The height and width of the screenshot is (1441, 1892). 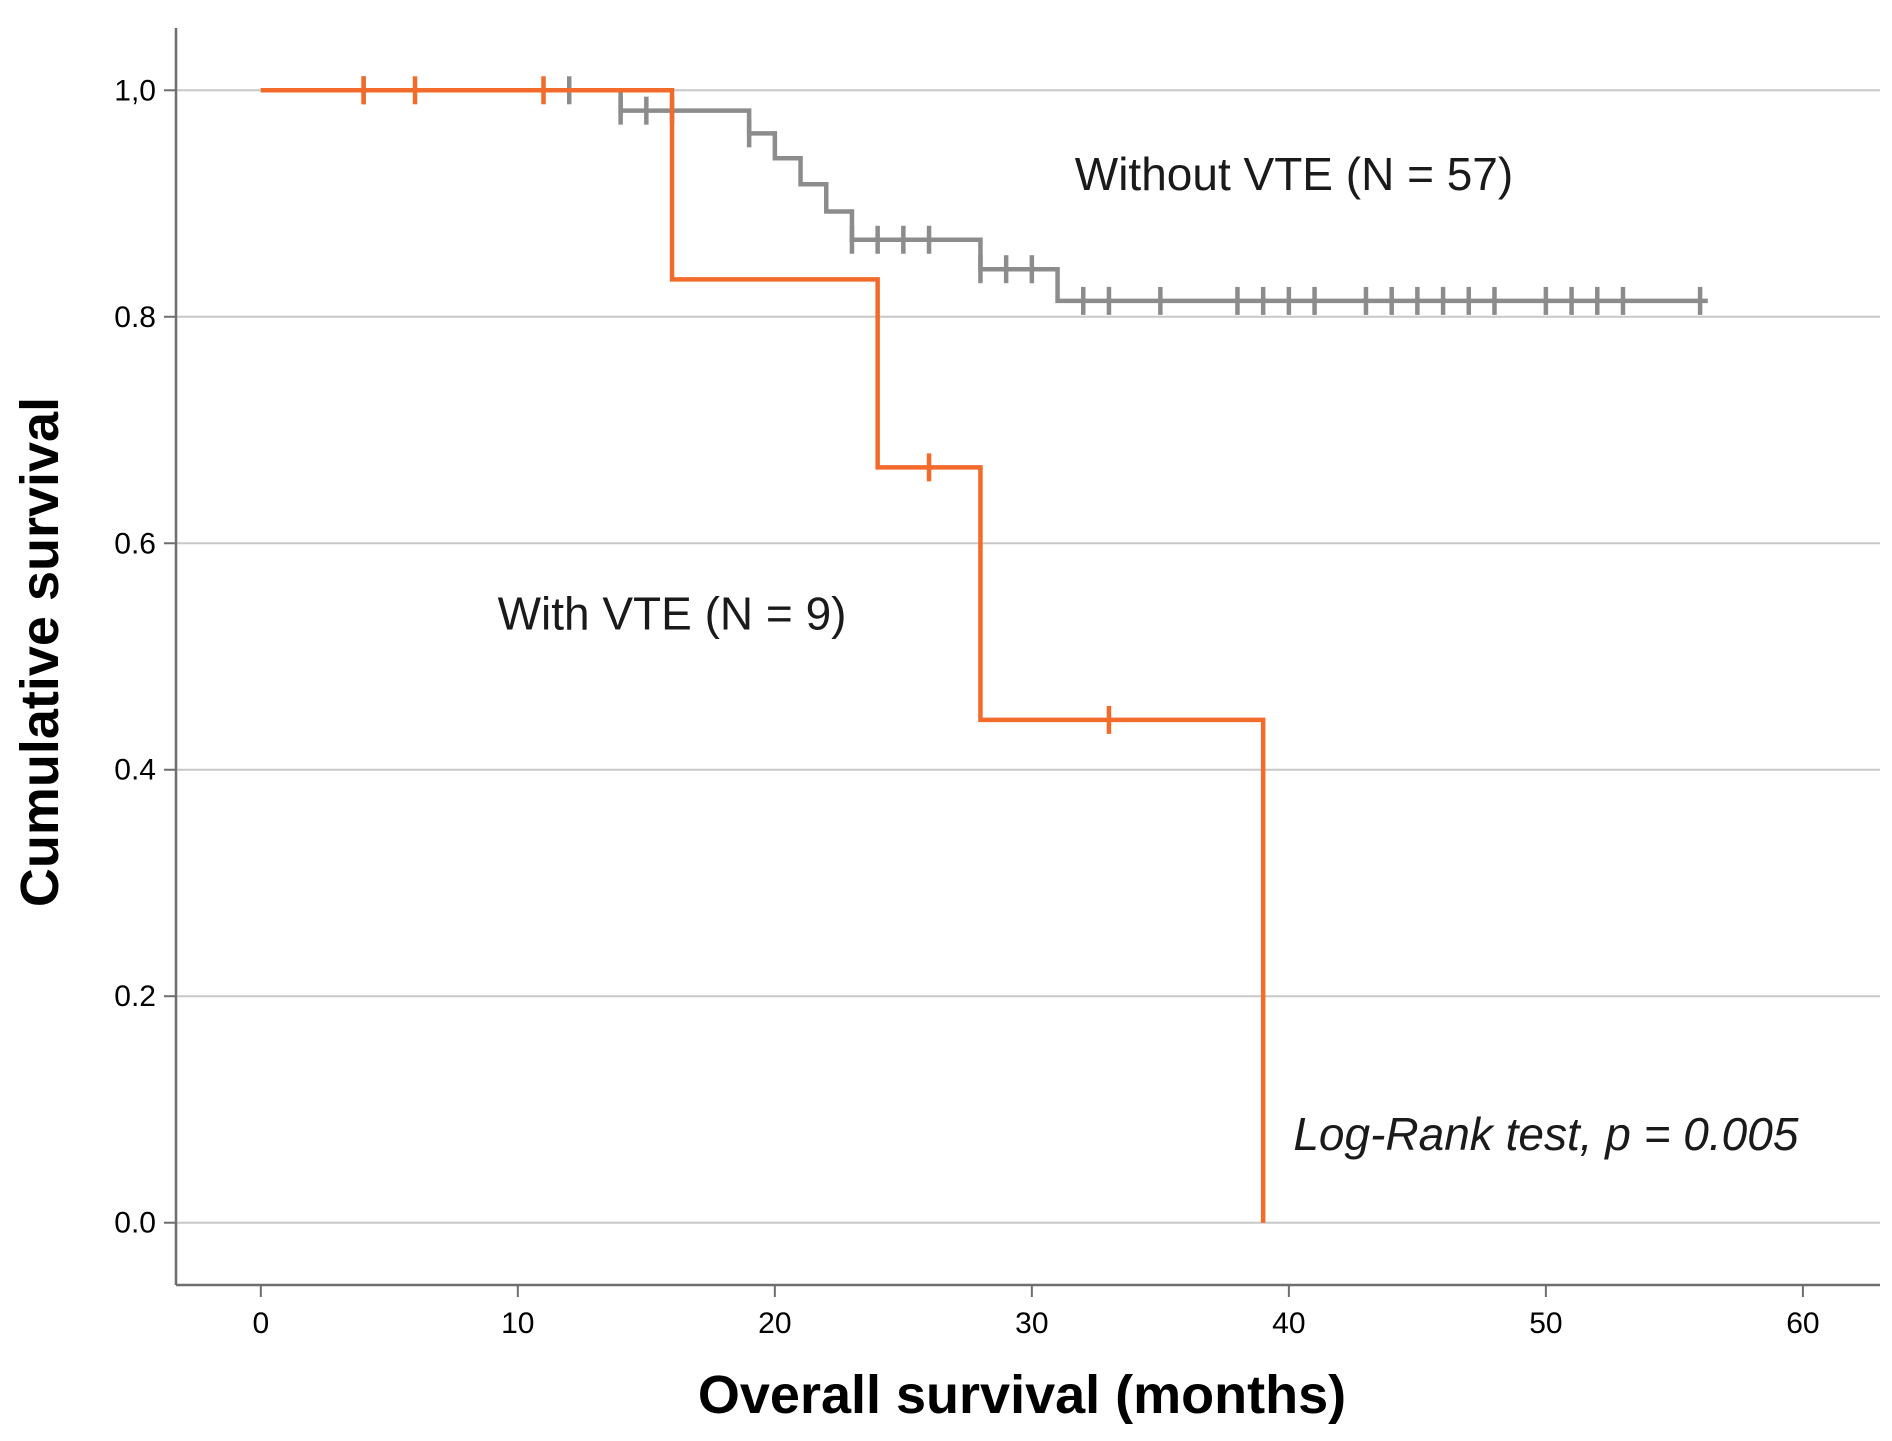 What do you see at coordinates (145, 657) in the screenshot?
I see `y-ticks: 0.0 0.2 0.4 0.6 0.8 1,0` at bounding box center [145, 657].